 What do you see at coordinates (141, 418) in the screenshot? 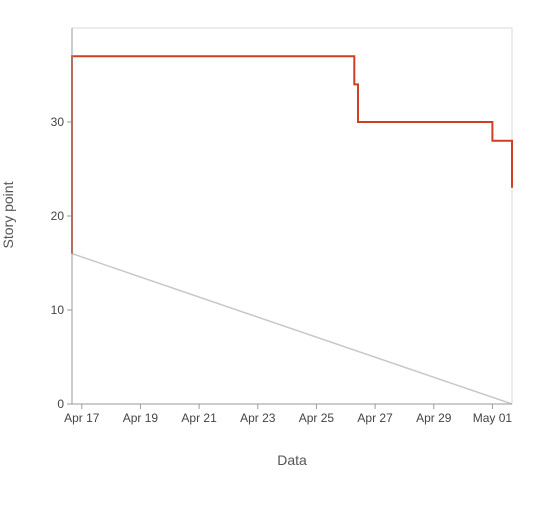
I see `x-tick-label: Apr 19` at bounding box center [141, 418].